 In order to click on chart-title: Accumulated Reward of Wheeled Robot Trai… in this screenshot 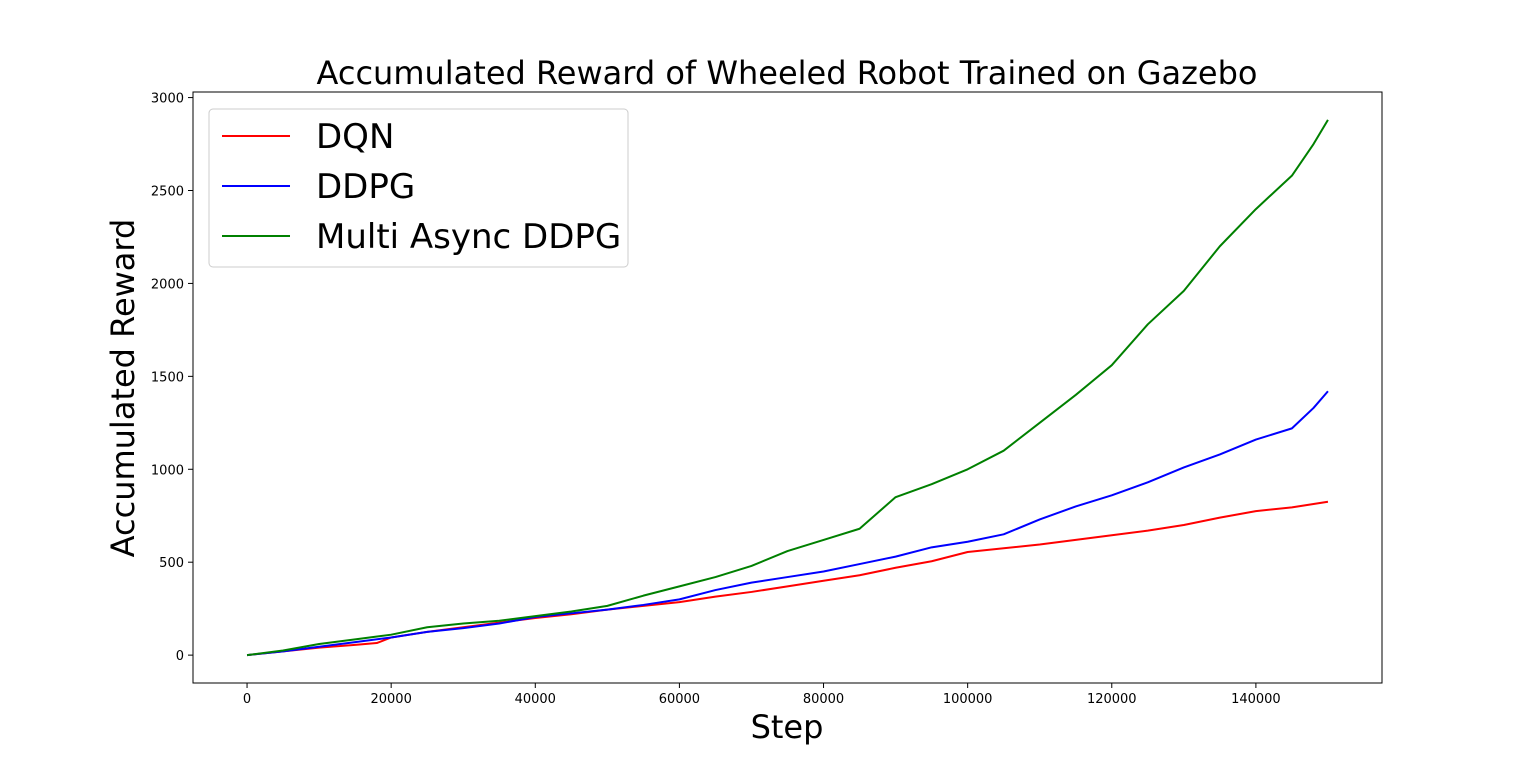, I will do `click(787, 73)`.